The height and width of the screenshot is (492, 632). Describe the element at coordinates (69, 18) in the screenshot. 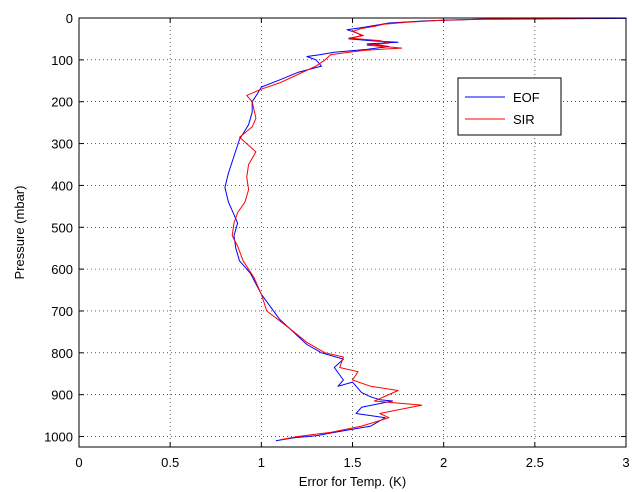

I see `y-tick-label: 0` at that location.